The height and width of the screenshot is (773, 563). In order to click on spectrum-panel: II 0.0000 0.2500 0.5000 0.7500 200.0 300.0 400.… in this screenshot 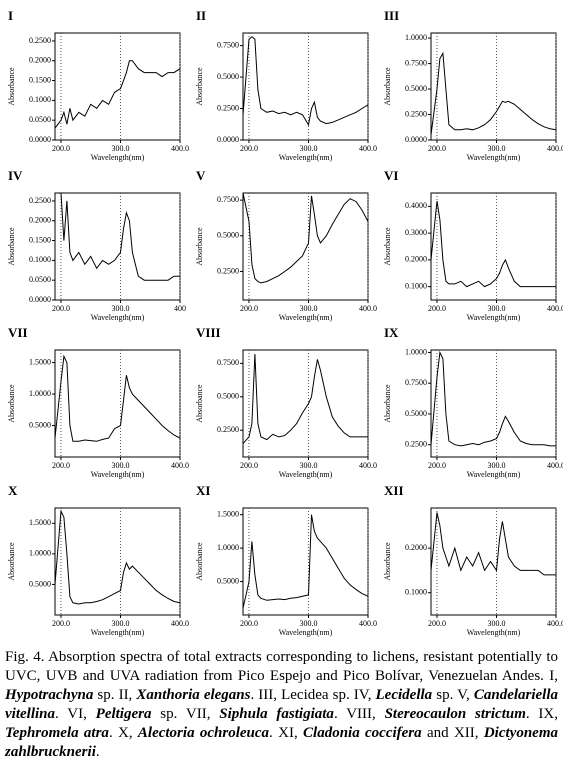, I will do `click(286, 85)`.